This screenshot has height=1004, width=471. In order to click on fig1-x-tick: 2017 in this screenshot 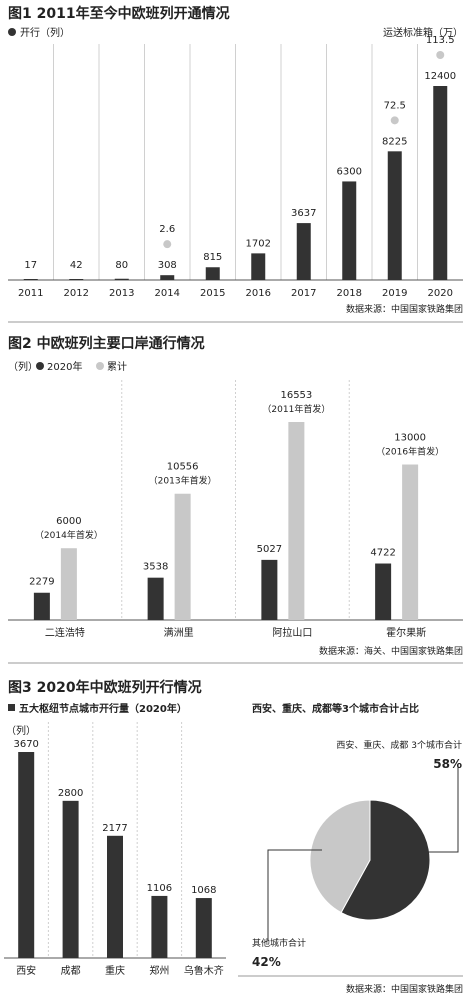, I will do `click(303, 293)`.